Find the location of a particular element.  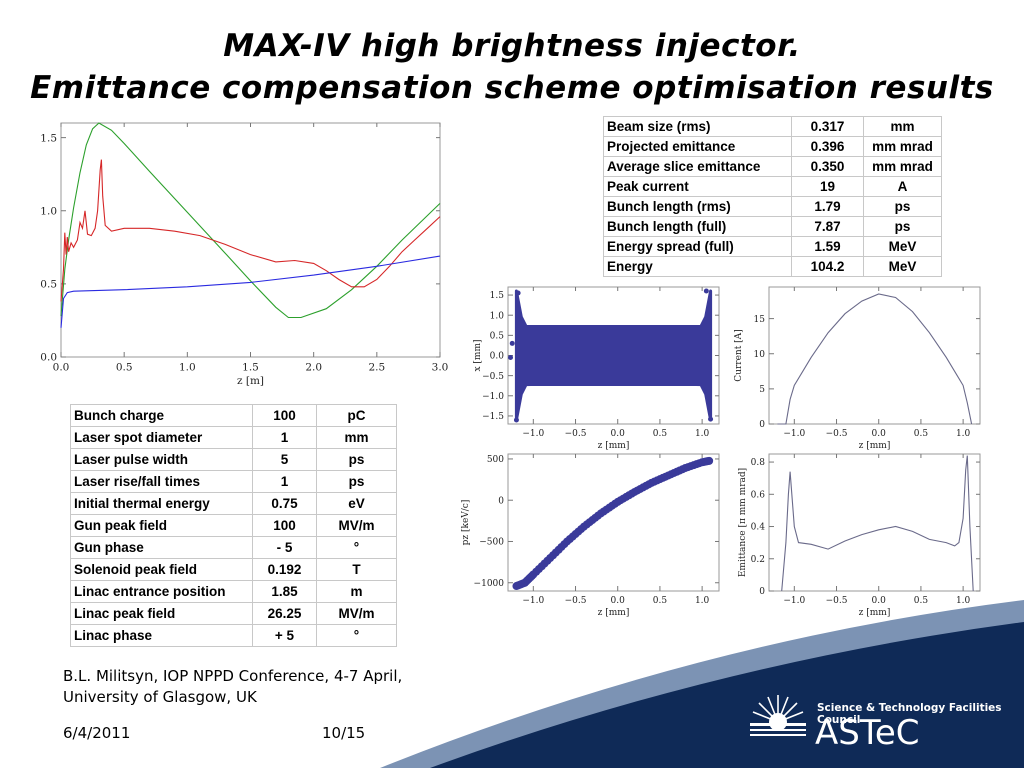

param-value: 0.317 is located at coordinates (827, 126).